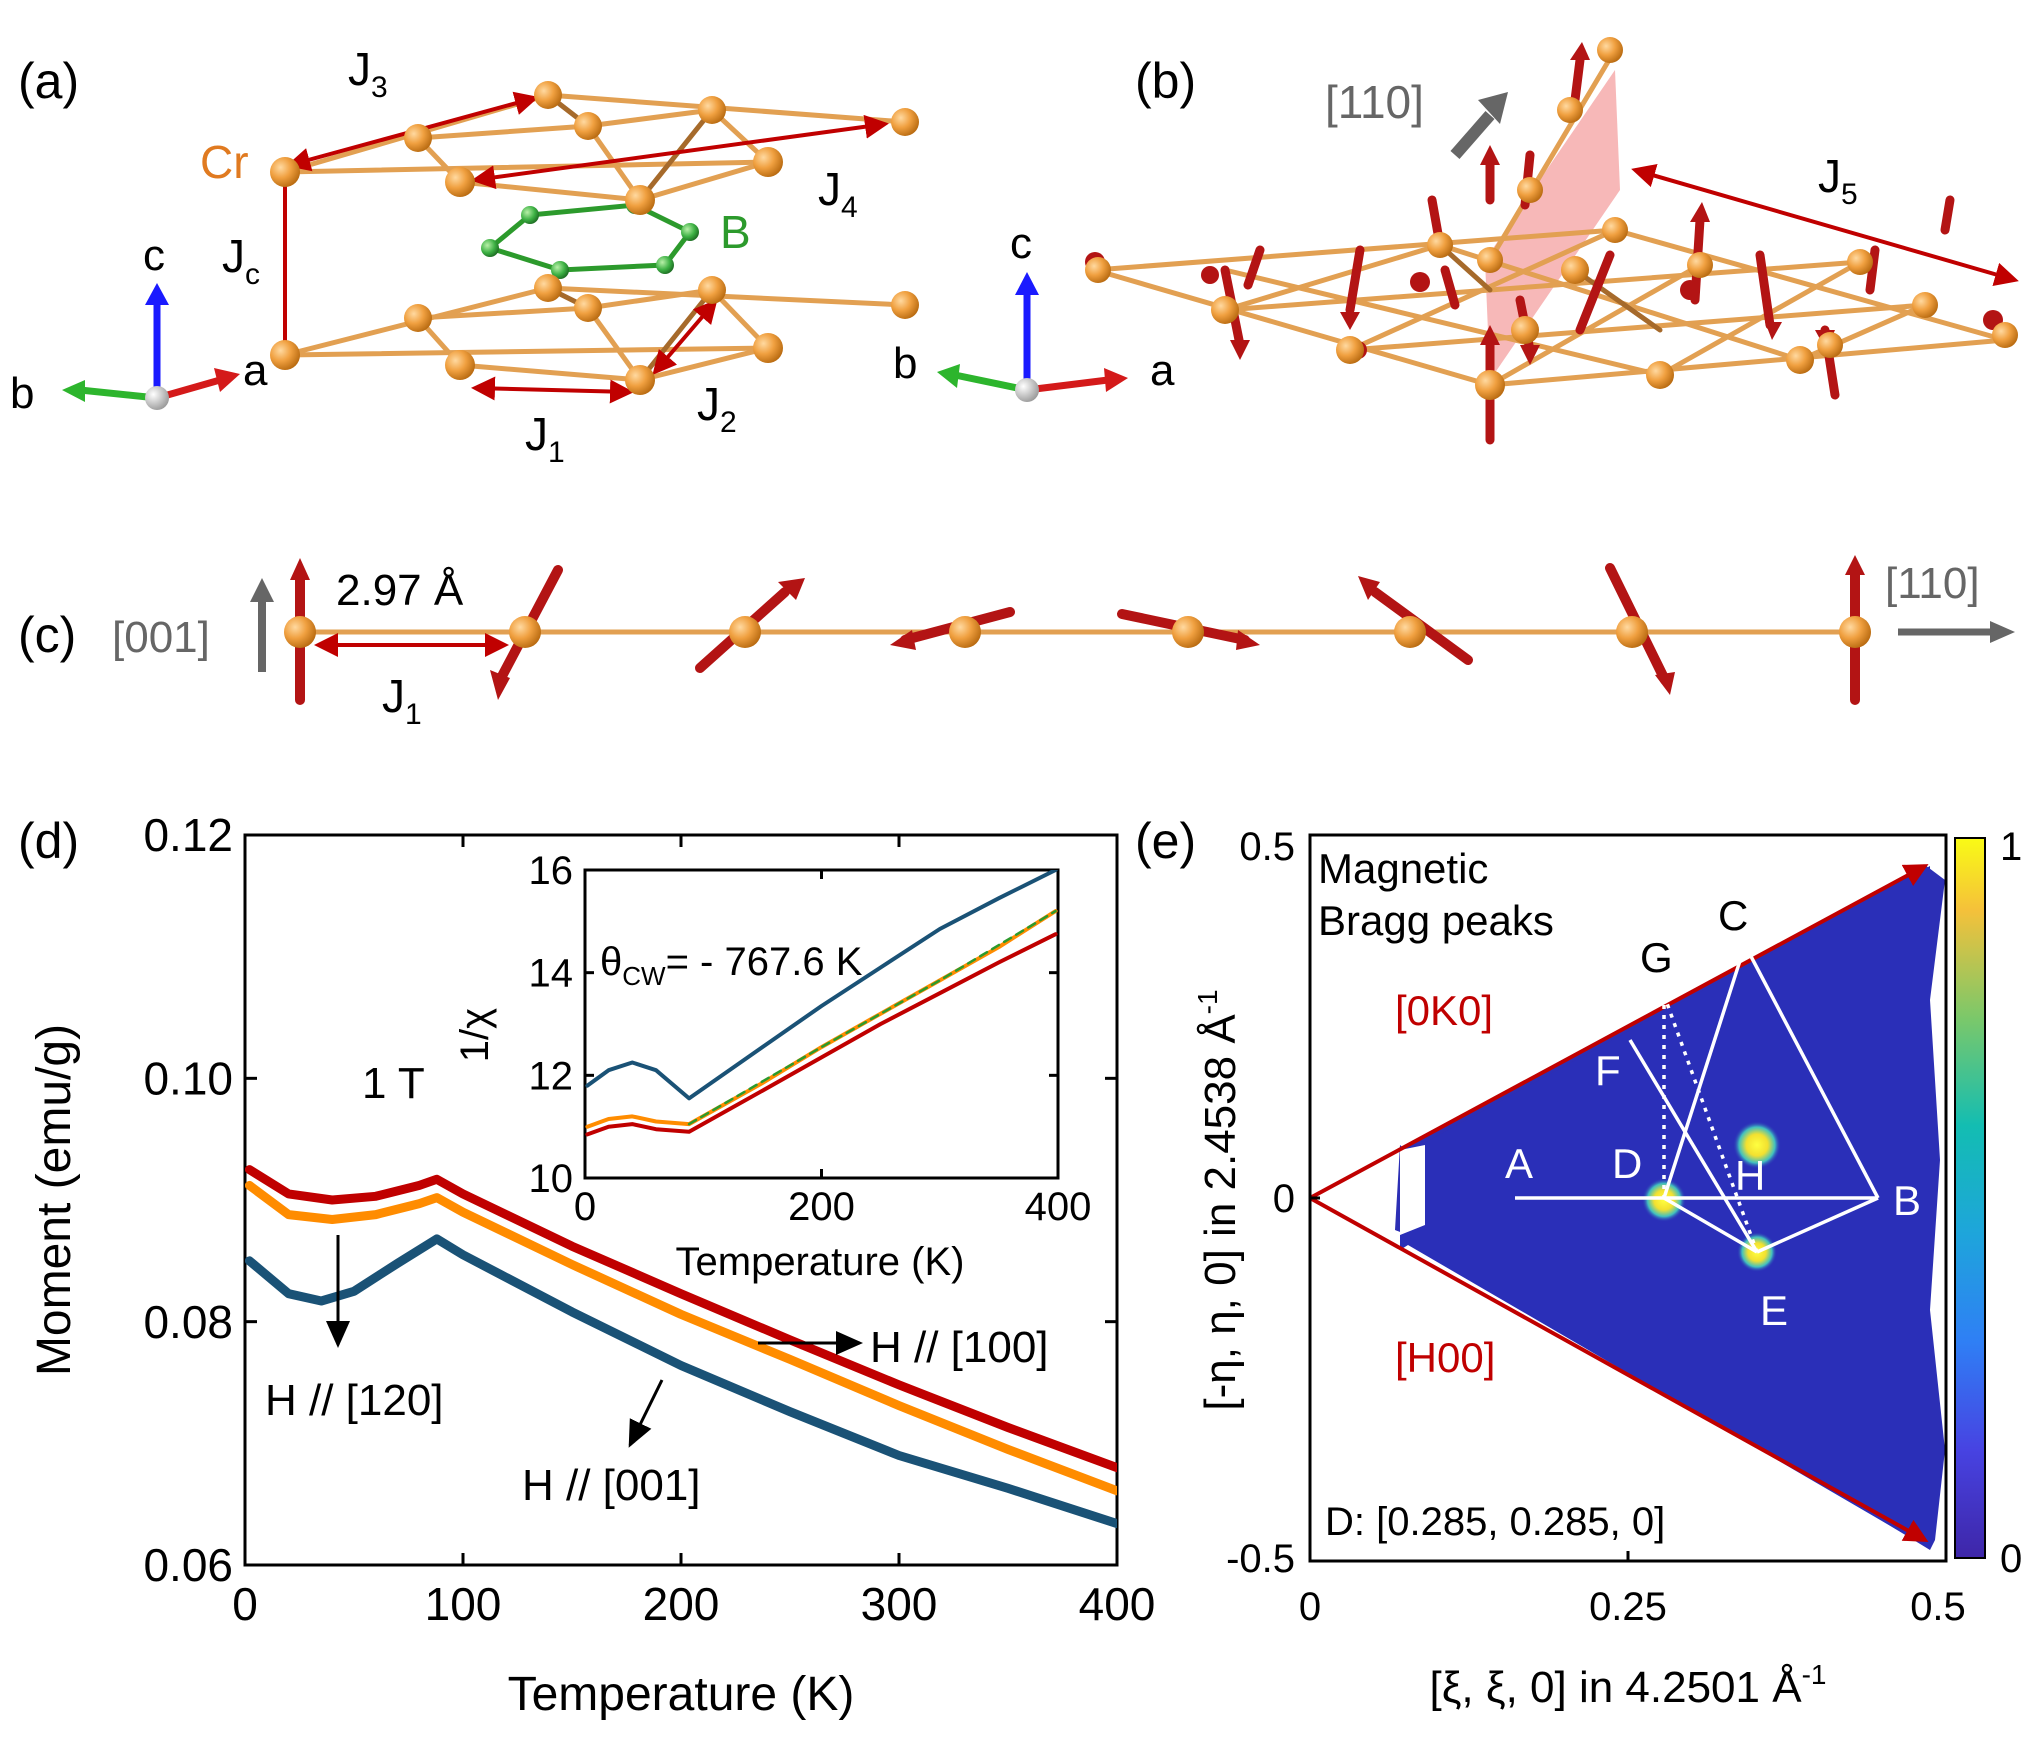 The height and width of the screenshot is (1748, 2031). Describe the element at coordinates (551, 871) in the screenshot. I see `inset-ytick-label-3: 16` at that location.